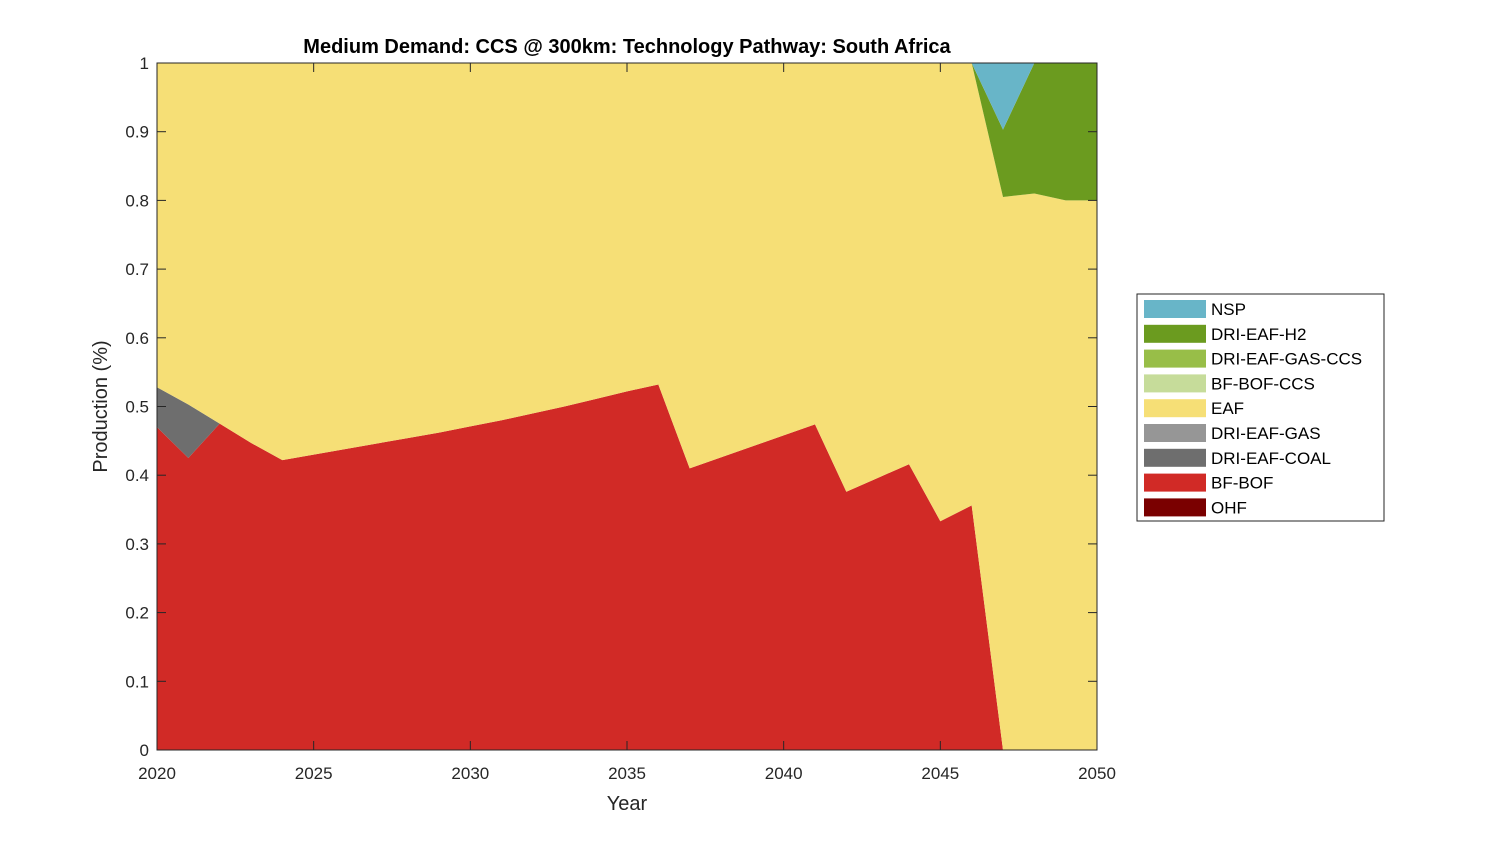 This screenshot has height=844, width=1500. What do you see at coordinates (157, 773) in the screenshot?
I see `x-tick-label: 2020` at bounding box center [157, 773].